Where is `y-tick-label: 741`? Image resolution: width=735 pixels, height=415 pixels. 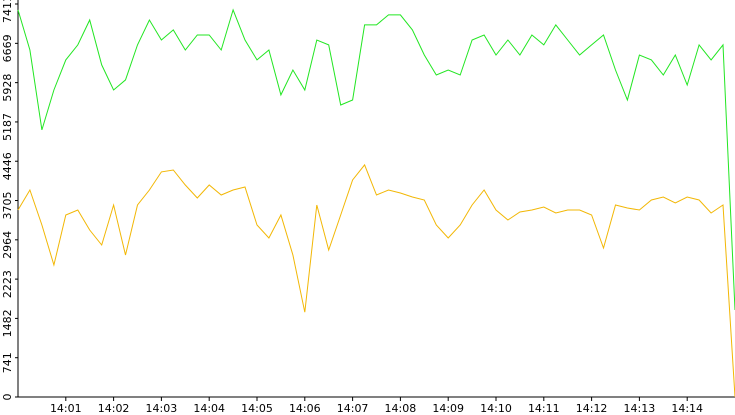 y-tick-label: 741 is located at coordinates (7, 362).